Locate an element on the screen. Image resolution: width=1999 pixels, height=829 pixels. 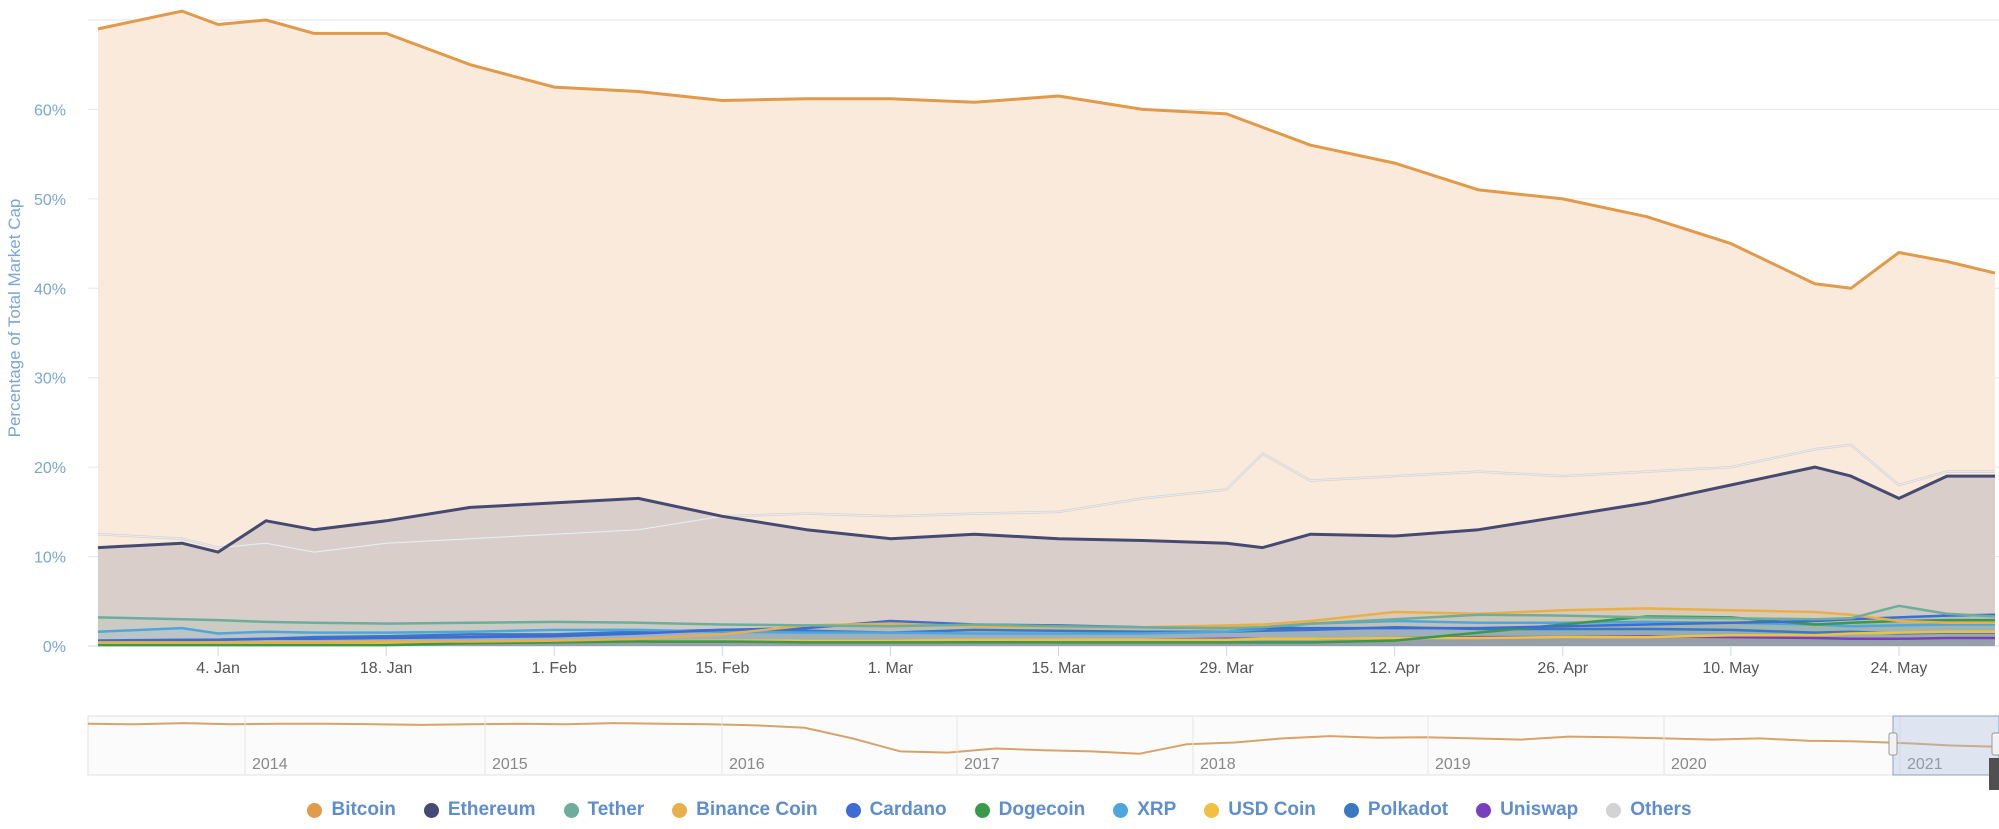
navigator-year-label: 2017 is located at coordinates (982, 764).